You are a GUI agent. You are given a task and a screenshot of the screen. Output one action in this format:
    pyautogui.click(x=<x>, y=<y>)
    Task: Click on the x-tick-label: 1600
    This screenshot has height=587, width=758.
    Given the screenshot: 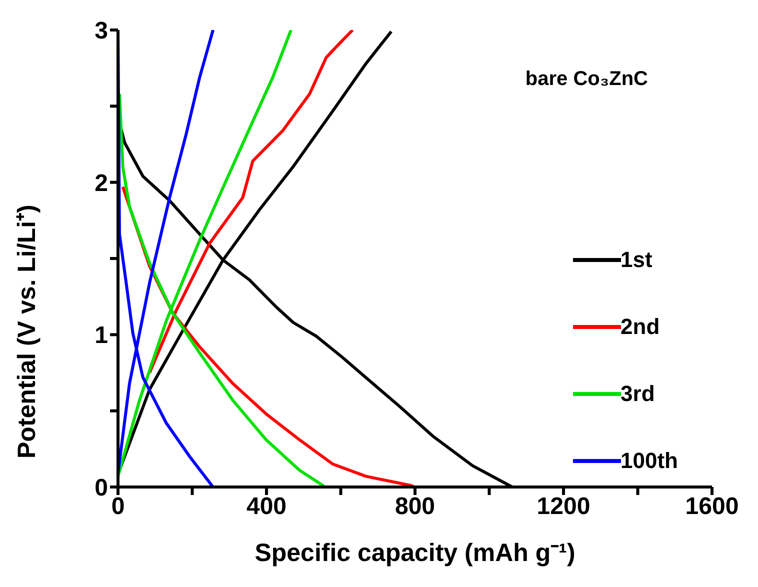 What is the action you would take?
    pyautogui.click(x=712, y=506)
    